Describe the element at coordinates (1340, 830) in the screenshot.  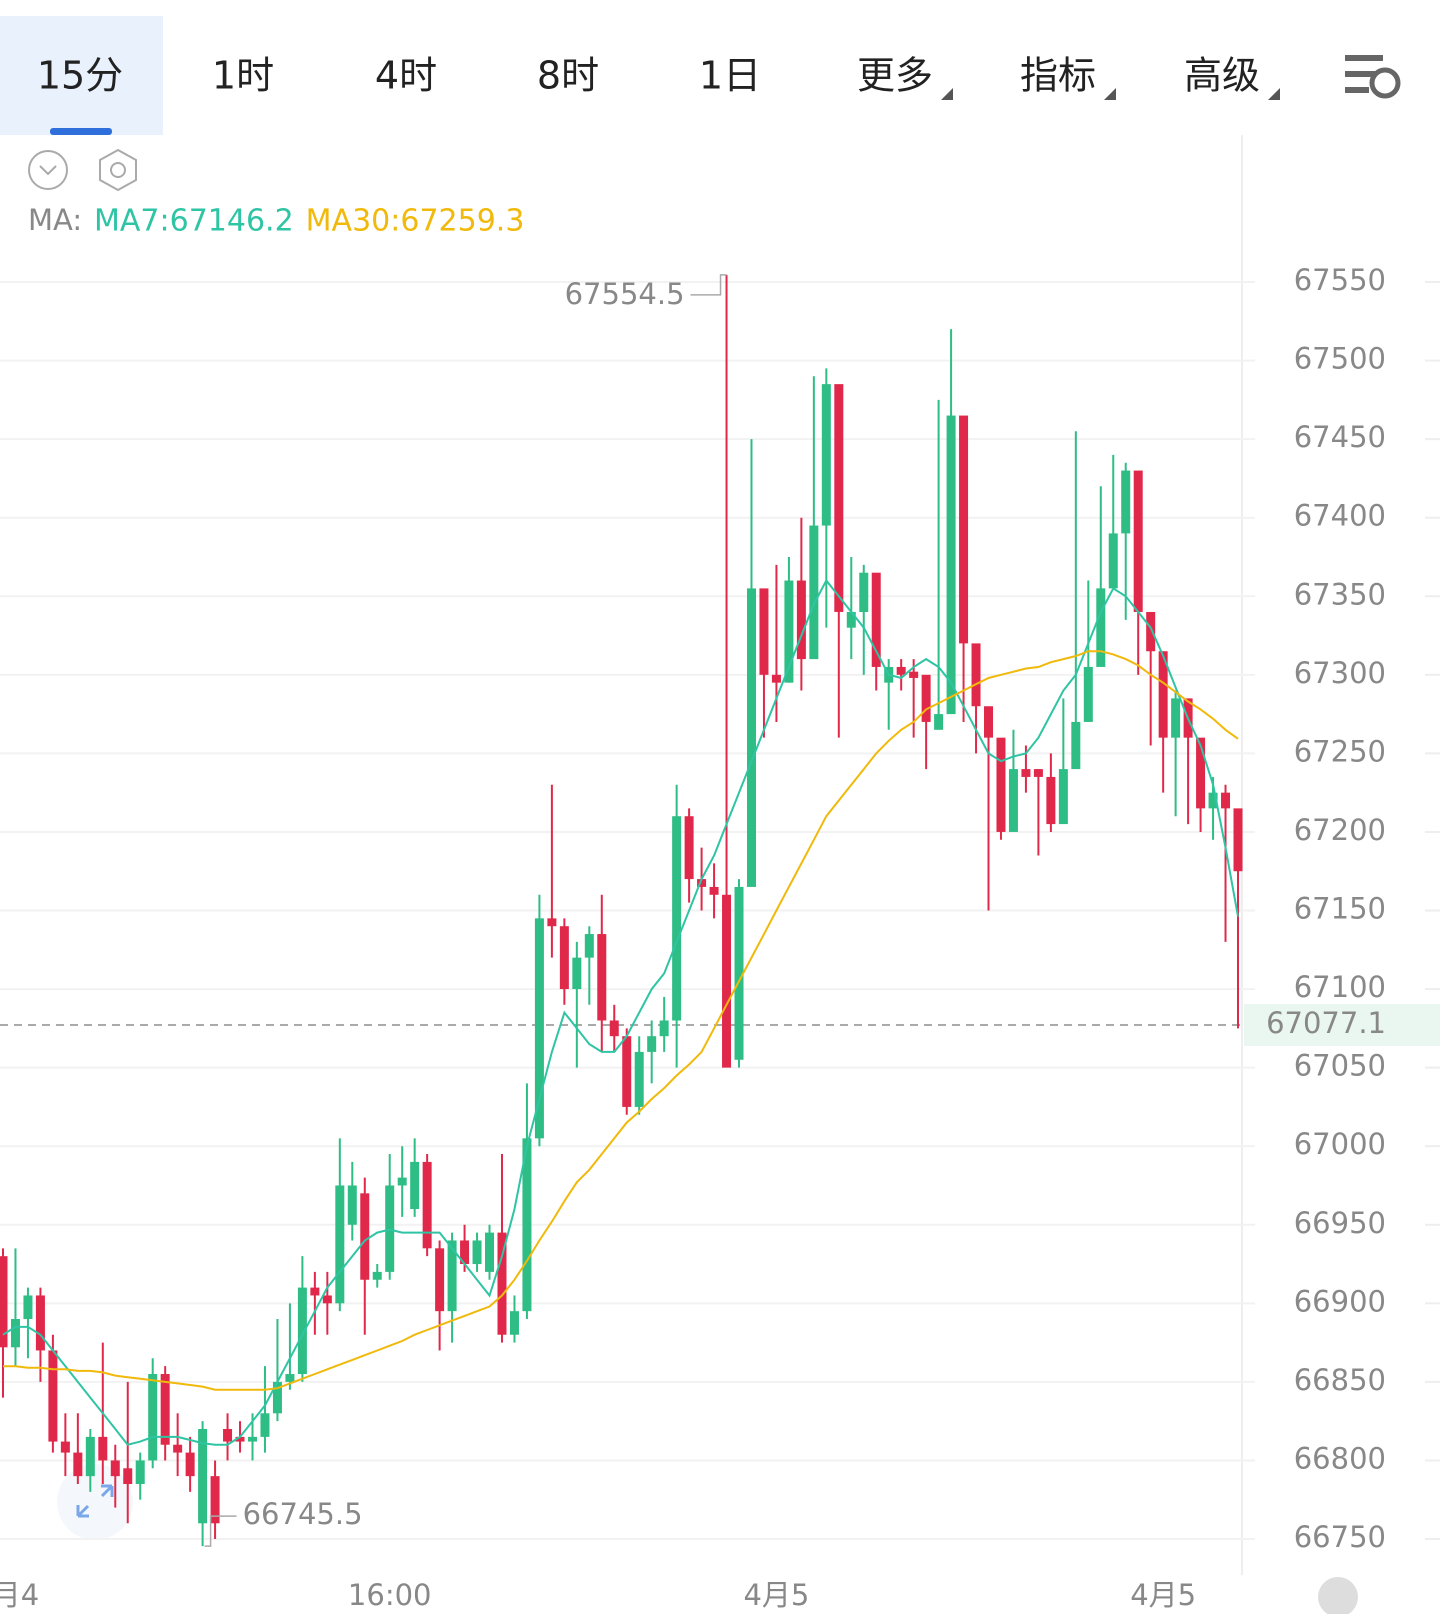
I see `y-tick-label: 67200` at that location.